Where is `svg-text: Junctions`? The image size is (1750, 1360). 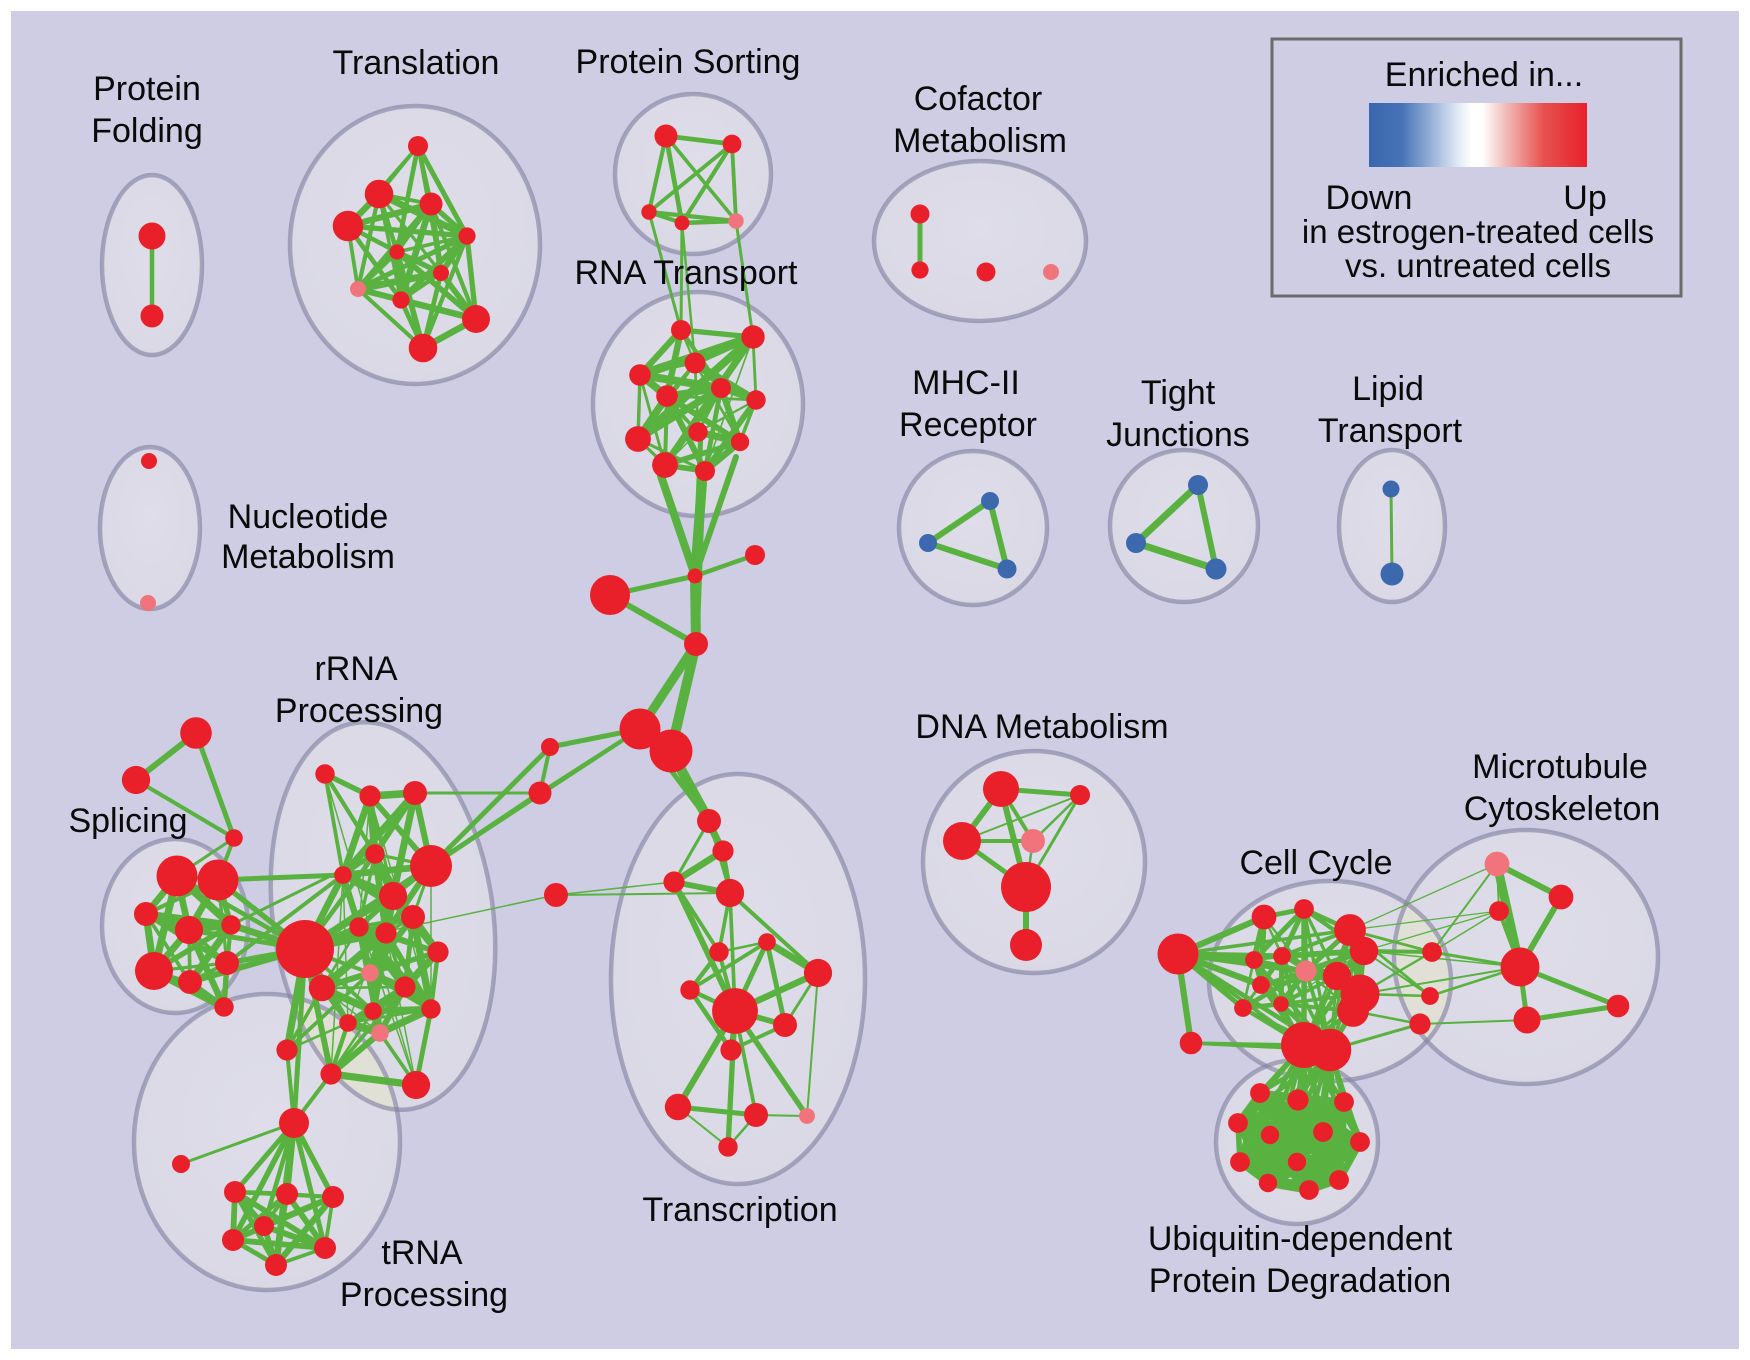 svg-text: Junctions is located at coordinates (1178, 435).